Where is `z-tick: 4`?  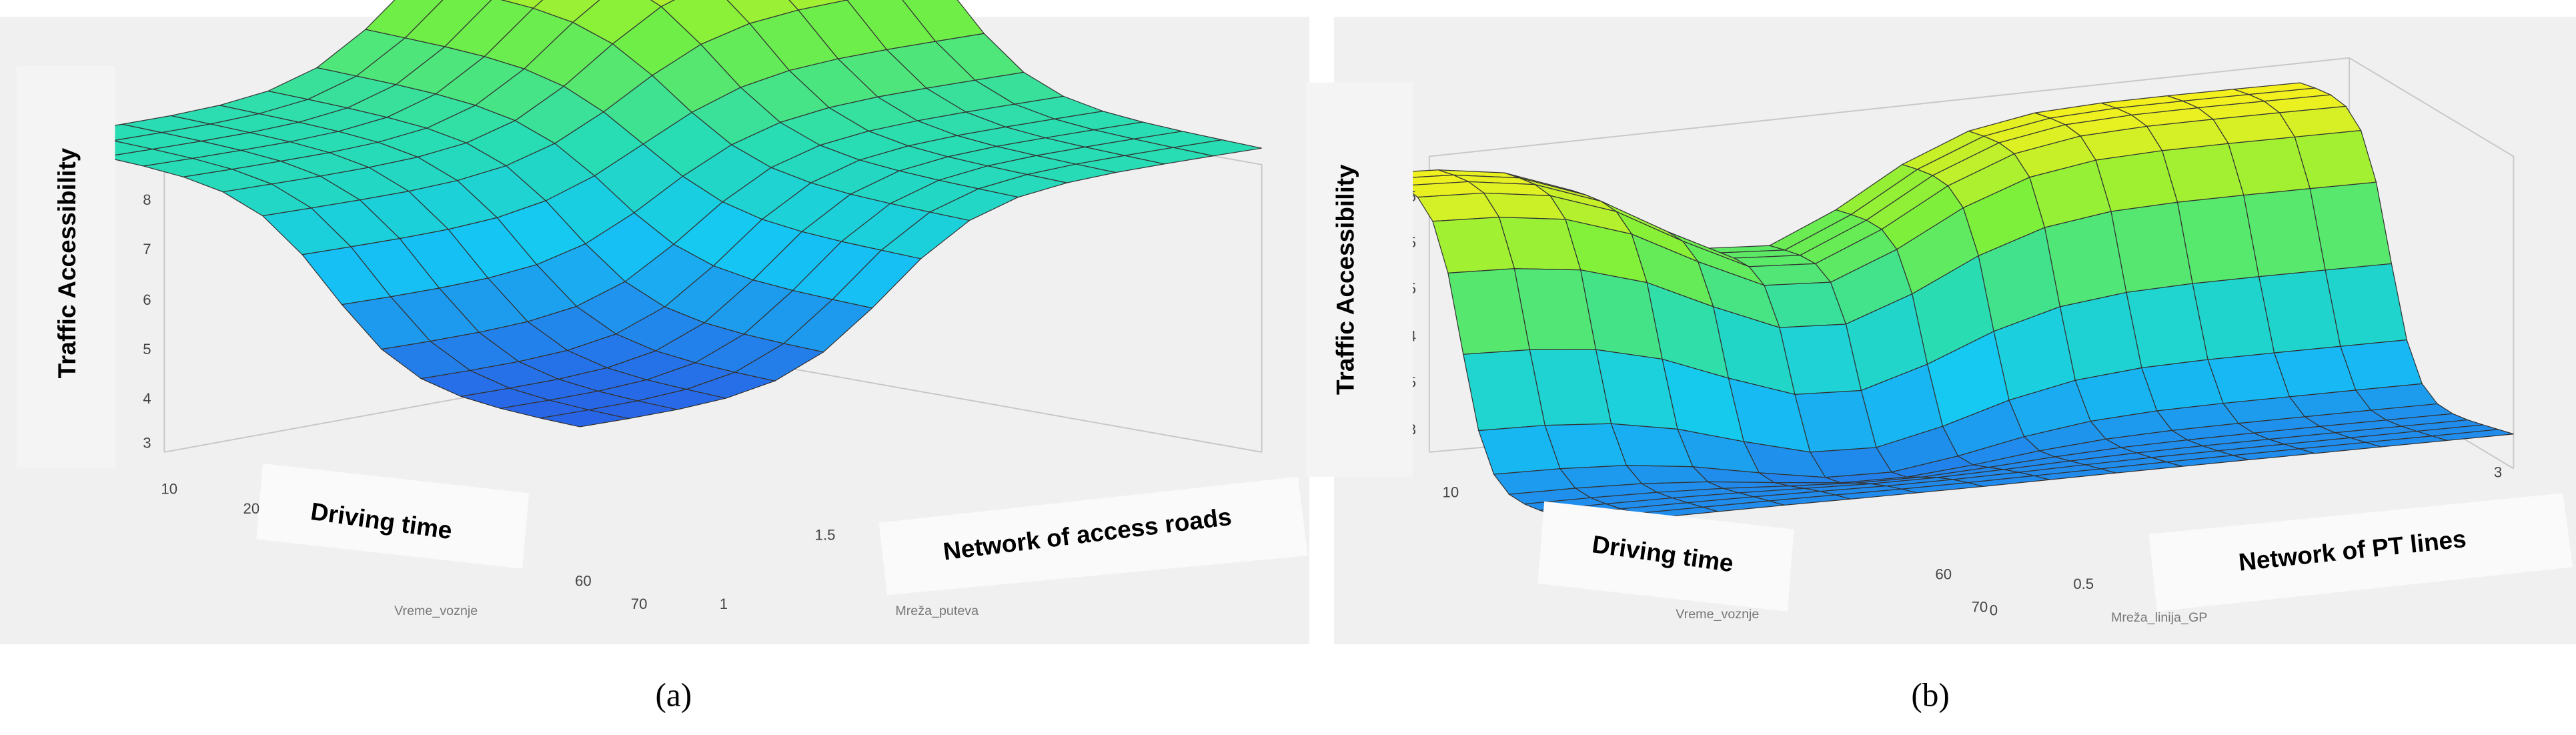 z-tick: 4 is located at coordinates (147, 398).